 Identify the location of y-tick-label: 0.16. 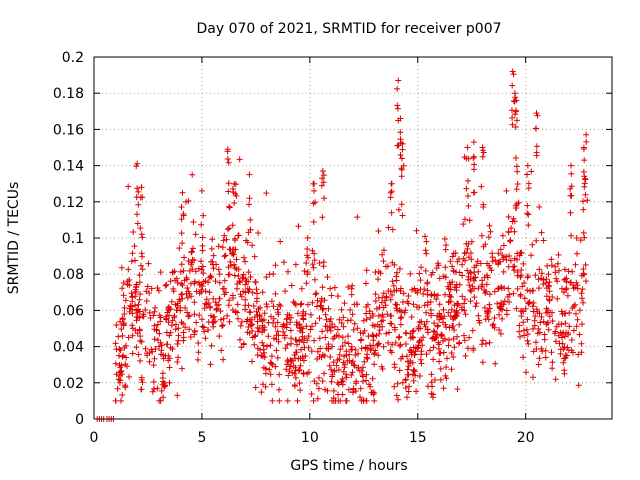
(68, 130).